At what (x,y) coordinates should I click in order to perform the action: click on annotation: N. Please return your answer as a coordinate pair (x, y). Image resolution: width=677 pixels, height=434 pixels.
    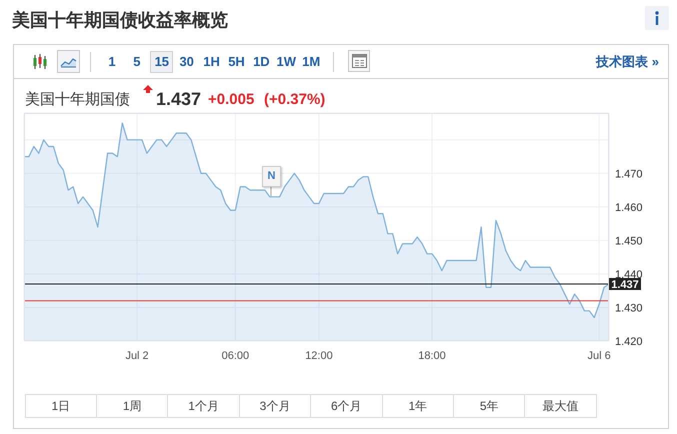
    Looking at the image, I should click on (271, 176).